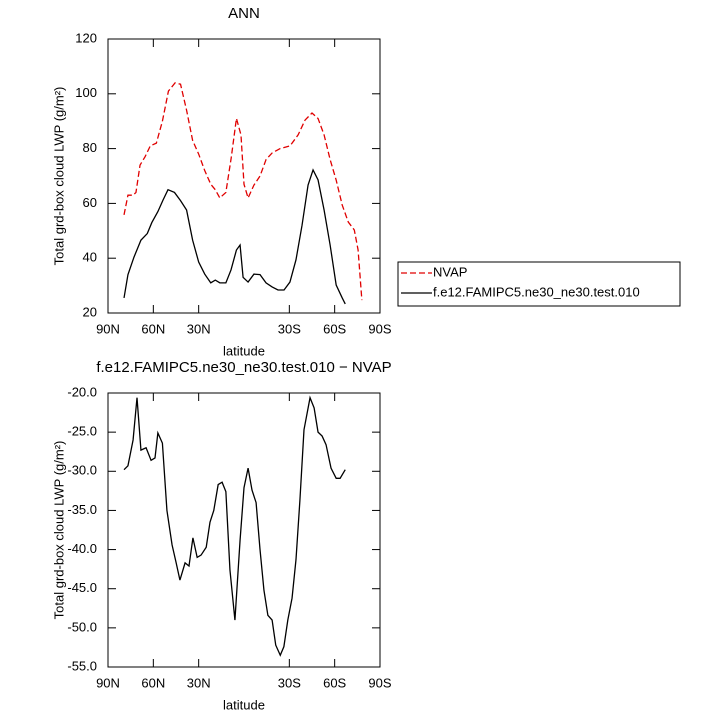  I want to click on y-tick-label: -55.0, so click(82, 665).